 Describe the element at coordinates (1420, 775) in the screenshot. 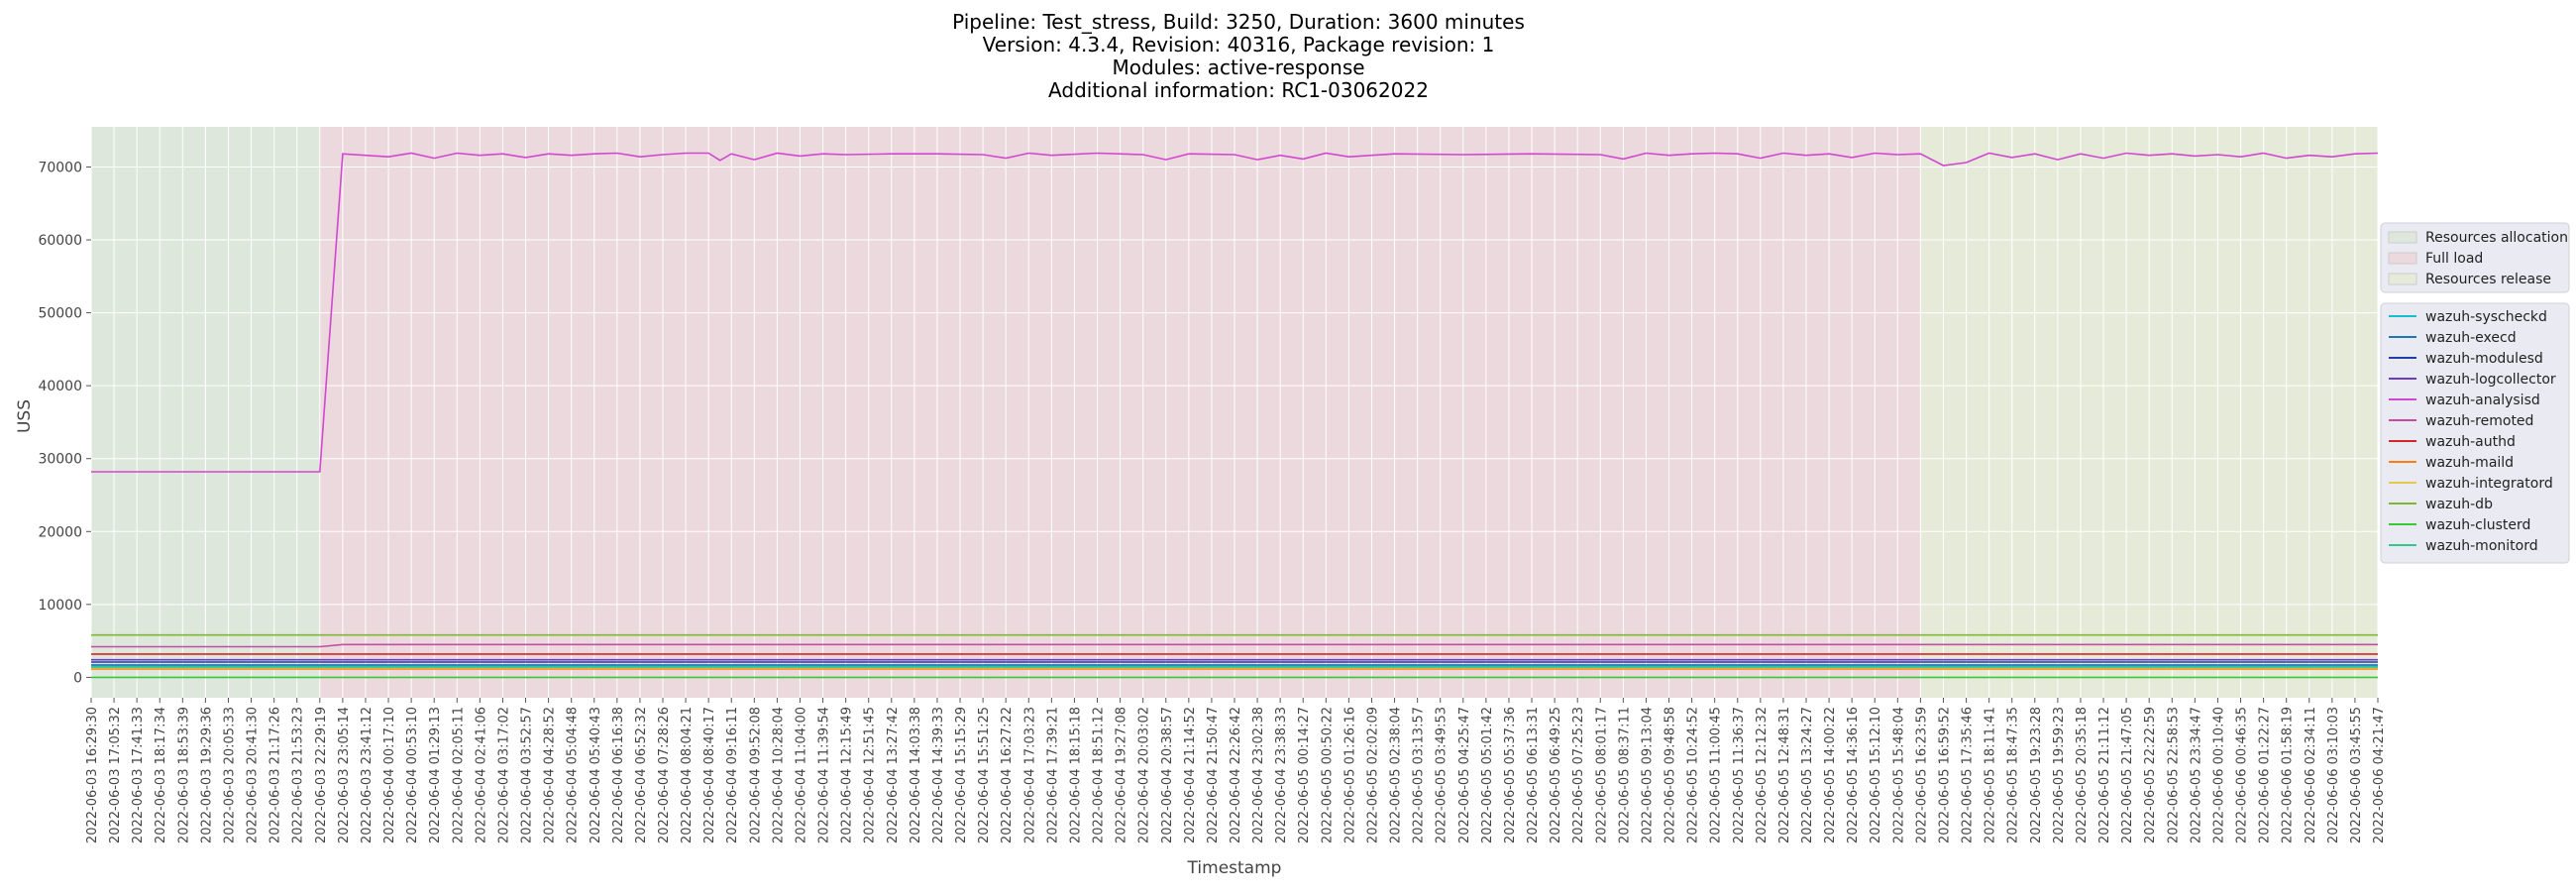

I see `x-tick-label: 2022-06-05 03:13:57` at that location.